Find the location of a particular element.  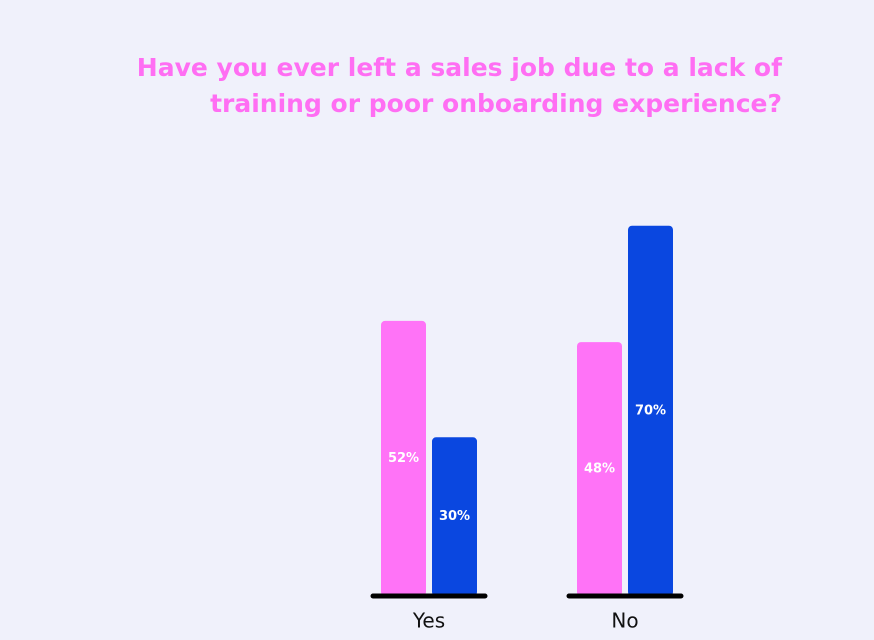

x-tick-label: Yes is located at coordinates (428, 621).